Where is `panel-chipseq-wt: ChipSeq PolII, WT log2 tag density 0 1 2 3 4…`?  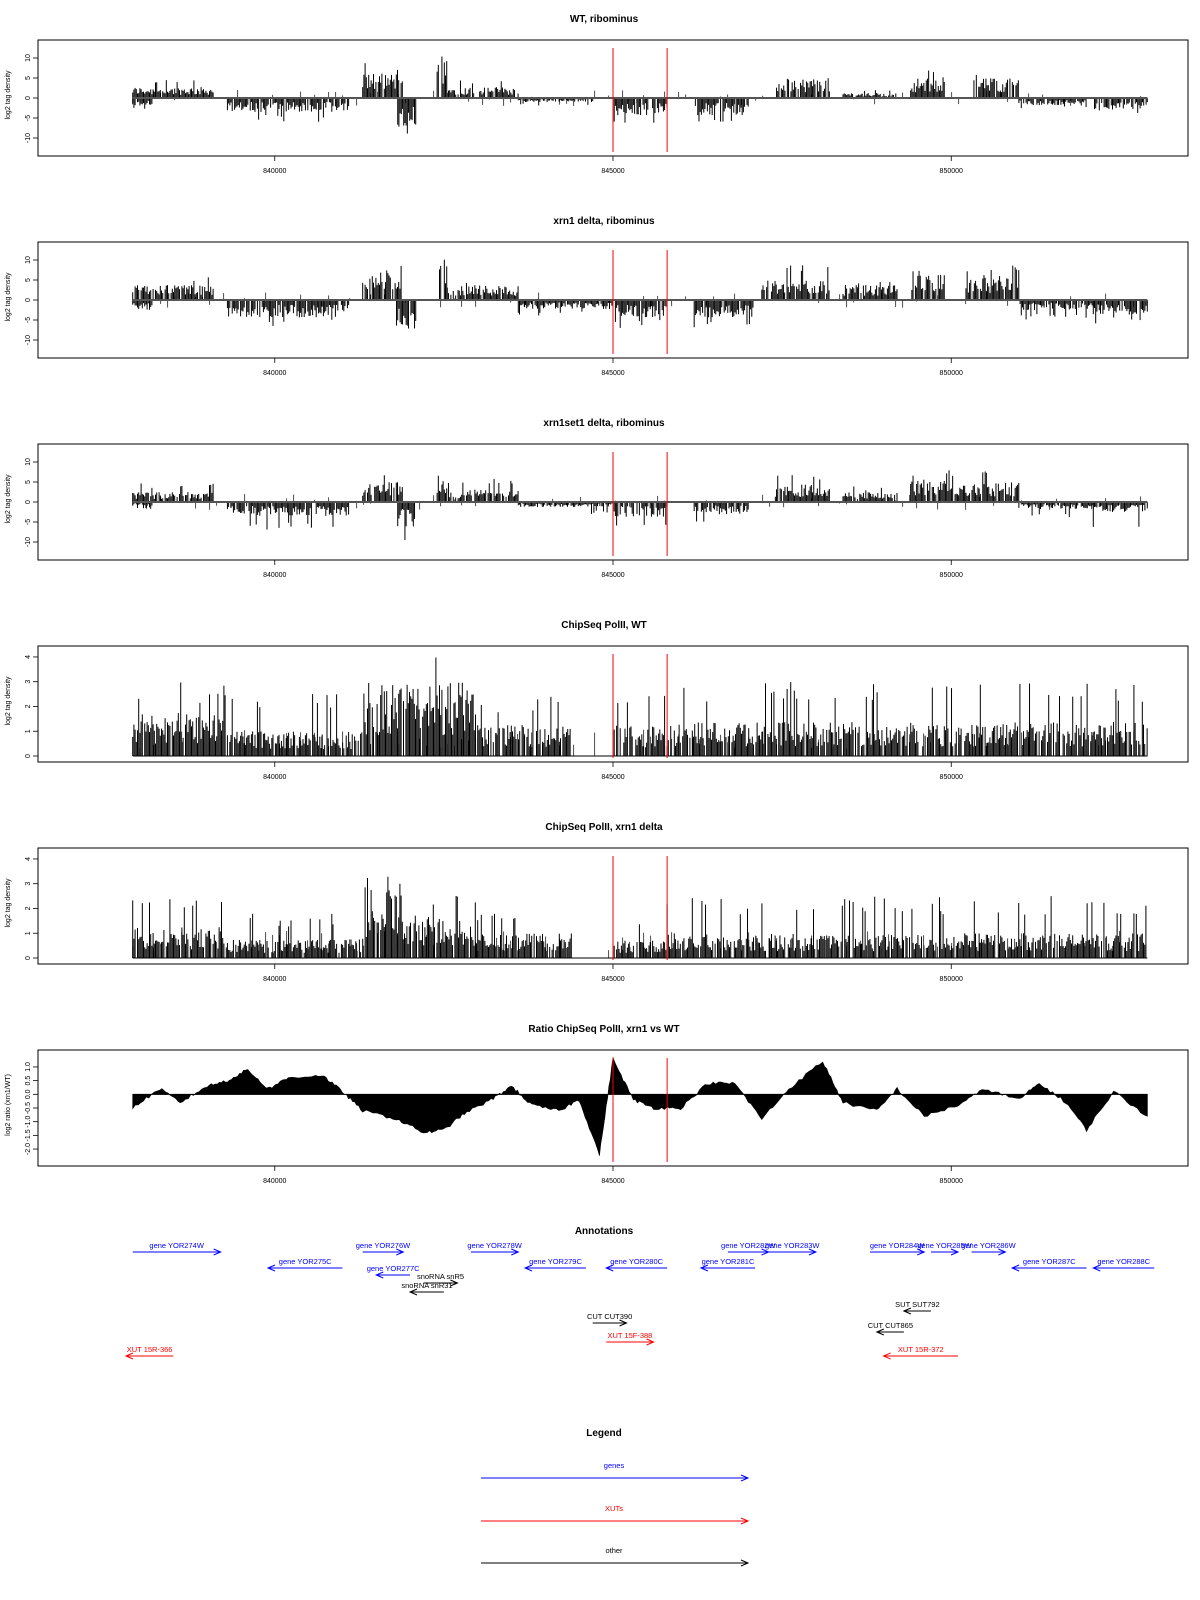 panel-chipseq-wt: ChipSeq PolII, WT log2 tag density 0 1 2 3 4… is located at coordinates (597, 700).